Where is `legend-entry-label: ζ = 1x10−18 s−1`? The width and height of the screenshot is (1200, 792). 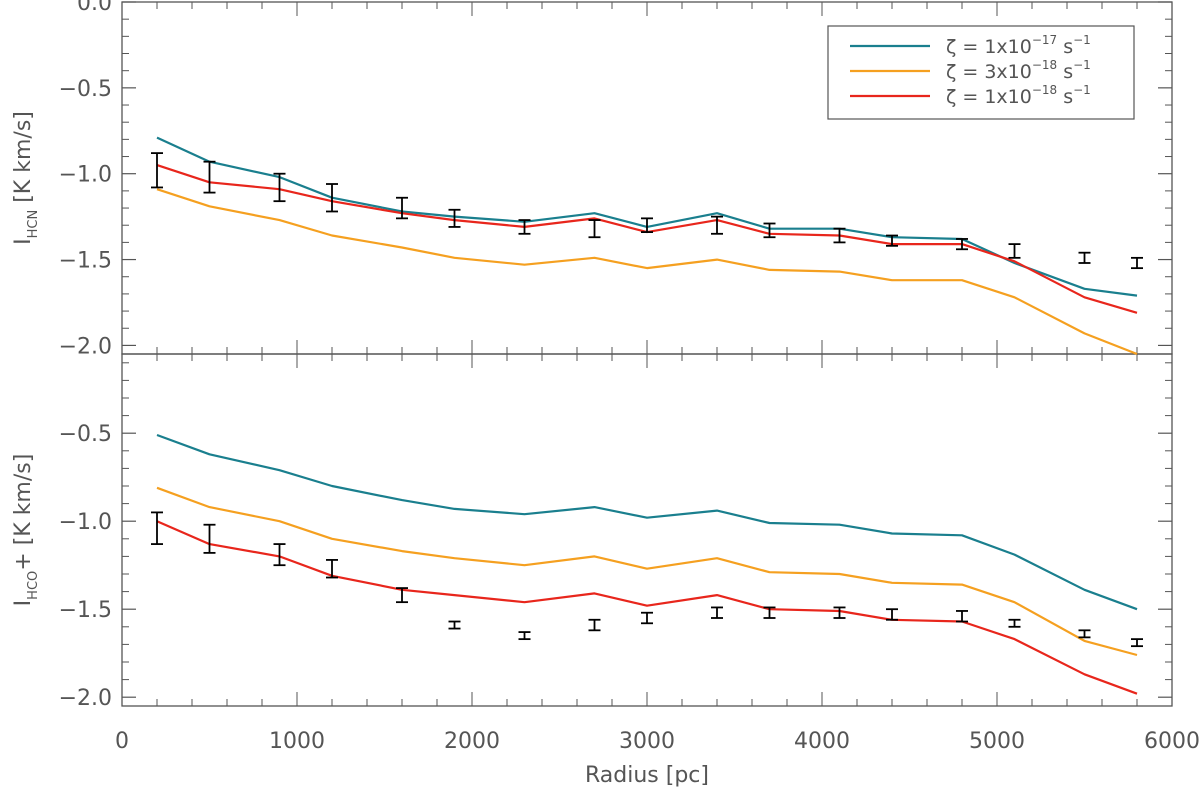
legend-entry-label: ζ = 1x10−18 s−1 is located at coordinates (1018, 95).